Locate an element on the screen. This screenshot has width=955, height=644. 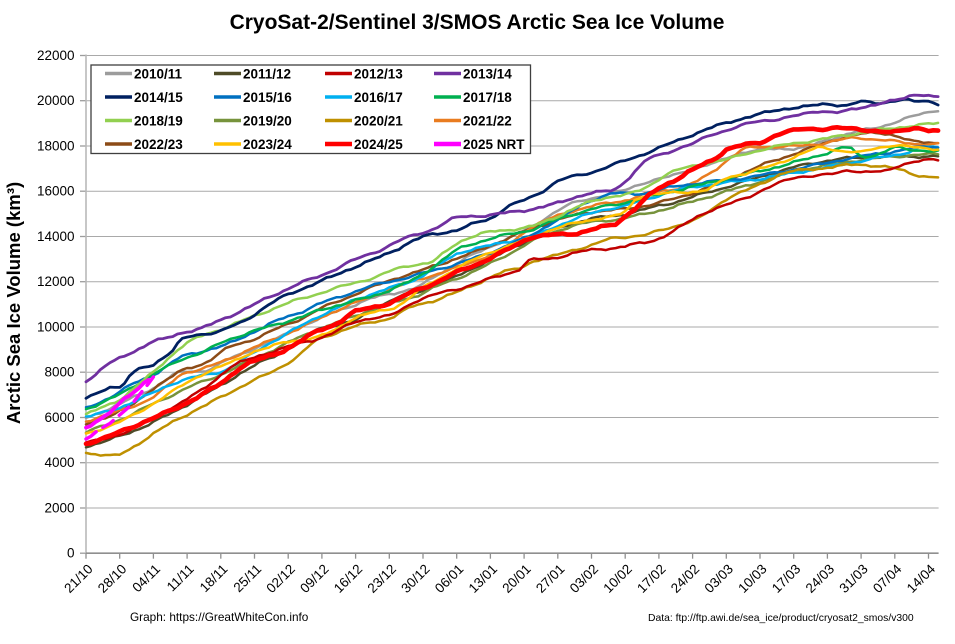
svg-text: 2000 is located at coordinates (59, 508).